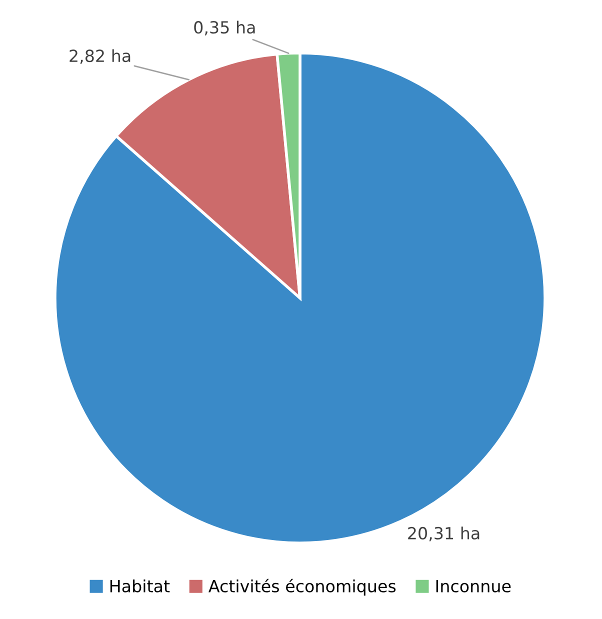 The image size is (602, 619). What do you see at coordinates (140, 586) in the screenshot?
I see `legend-label: Habitat` at bounding box center [140, 586].